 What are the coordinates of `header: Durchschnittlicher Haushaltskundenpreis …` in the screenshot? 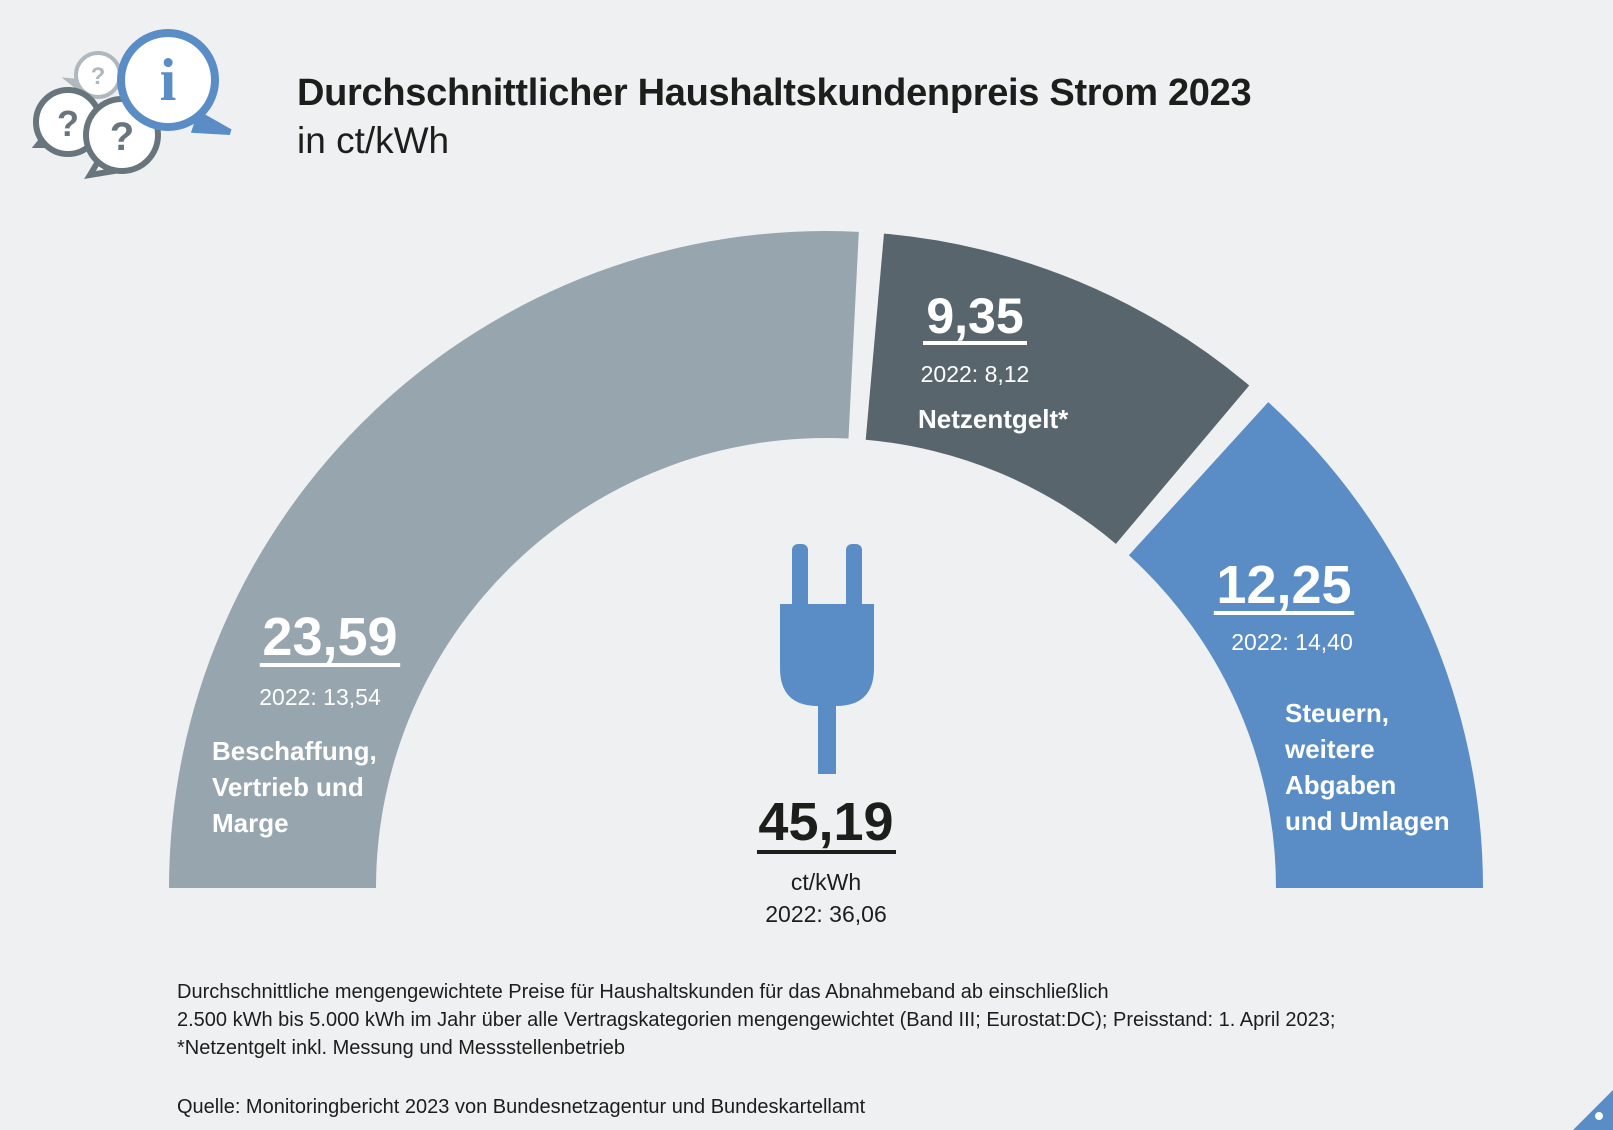 It's located at (774, 118).